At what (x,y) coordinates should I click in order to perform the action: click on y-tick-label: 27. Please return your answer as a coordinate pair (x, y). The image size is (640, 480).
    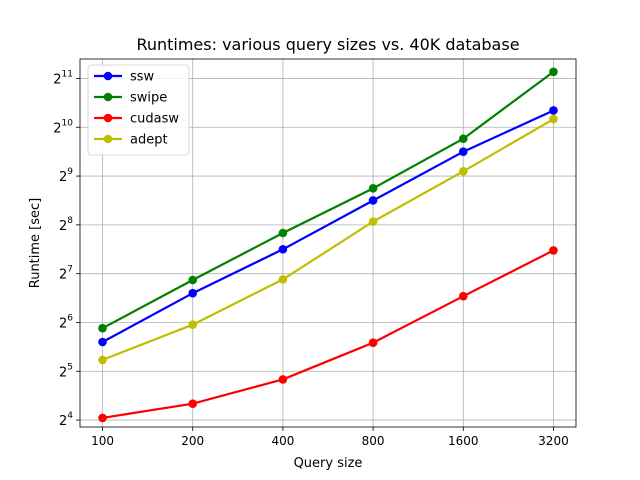
    Looking at the image, I should click on (66, 274).